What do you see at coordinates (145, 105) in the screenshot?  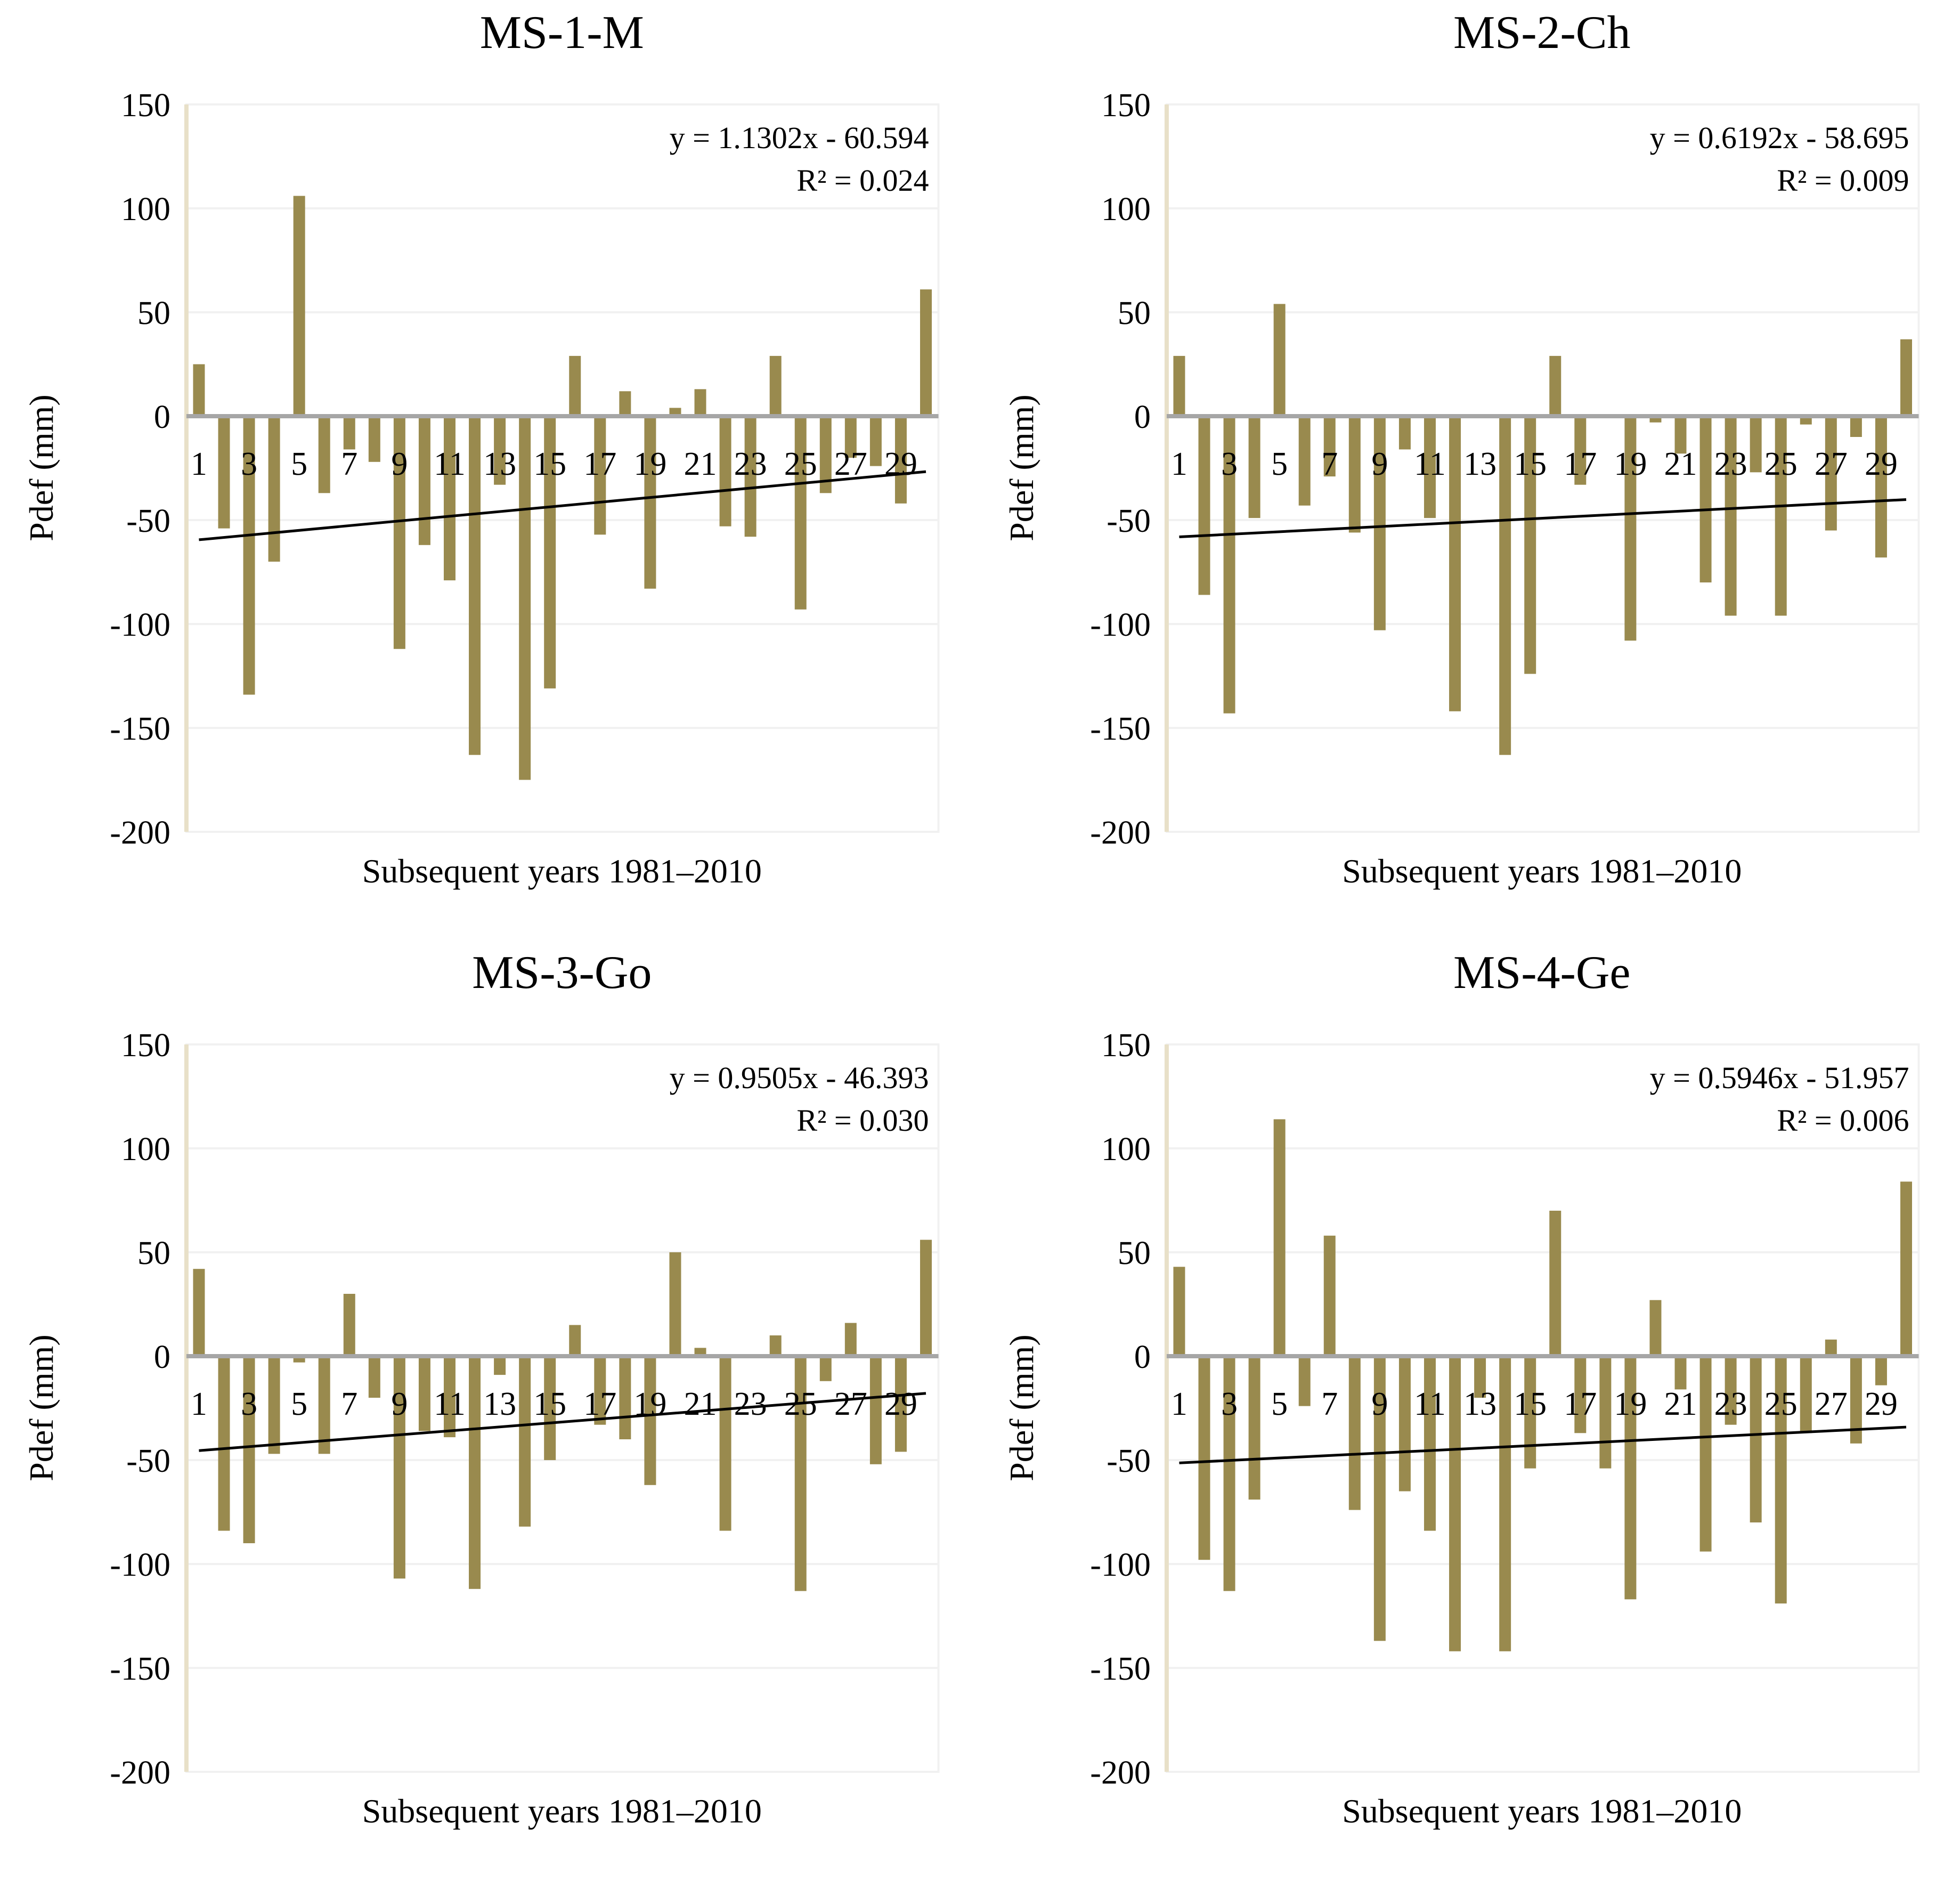 I see `y-tick-label-150: 150` at bounding box center [145, 105].